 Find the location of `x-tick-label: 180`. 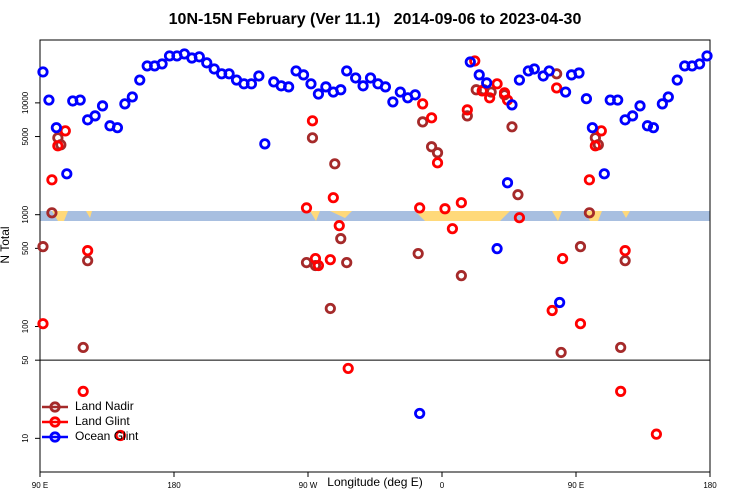

x-tick-label: 180 is located at coordinates (174, 485).